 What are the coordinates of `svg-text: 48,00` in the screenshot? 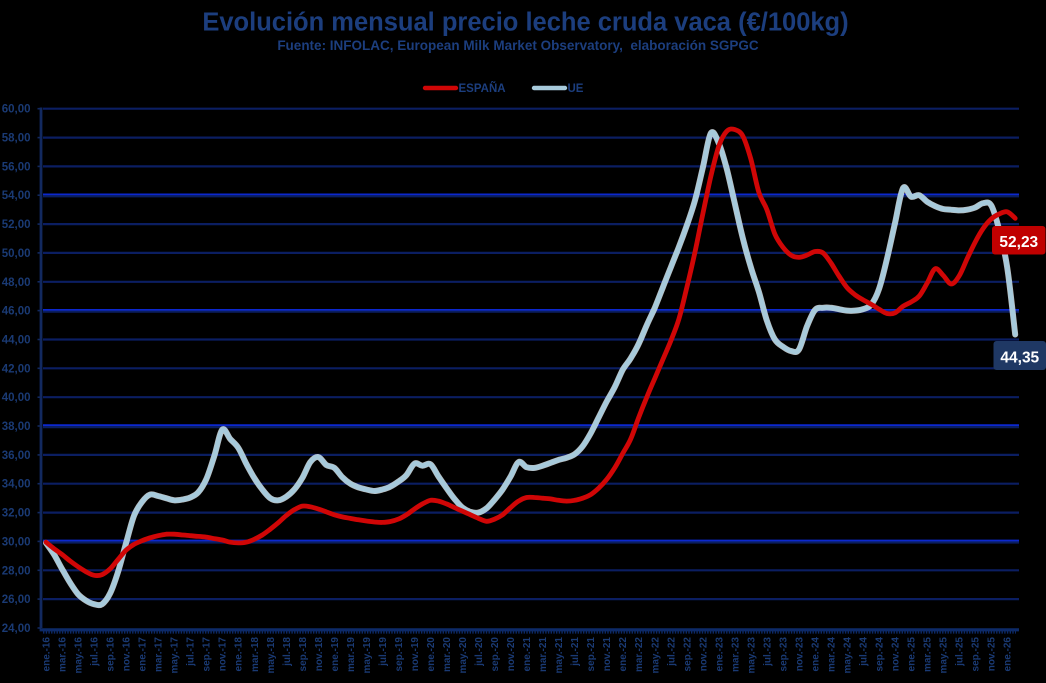 It's located at (16, 283).